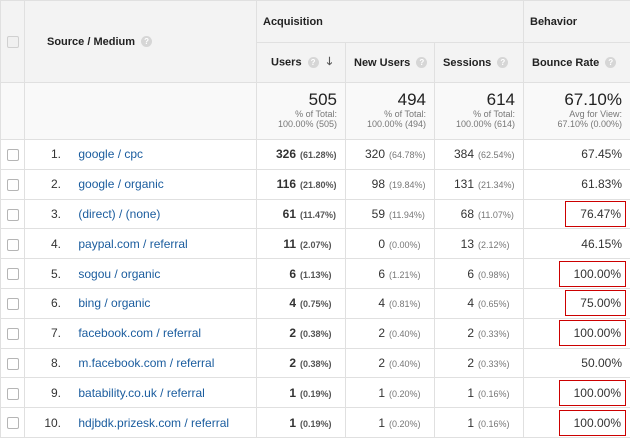 The width and height of the screenshot is (630, 444). I want to click on row-number: 1., so click(55, 154).